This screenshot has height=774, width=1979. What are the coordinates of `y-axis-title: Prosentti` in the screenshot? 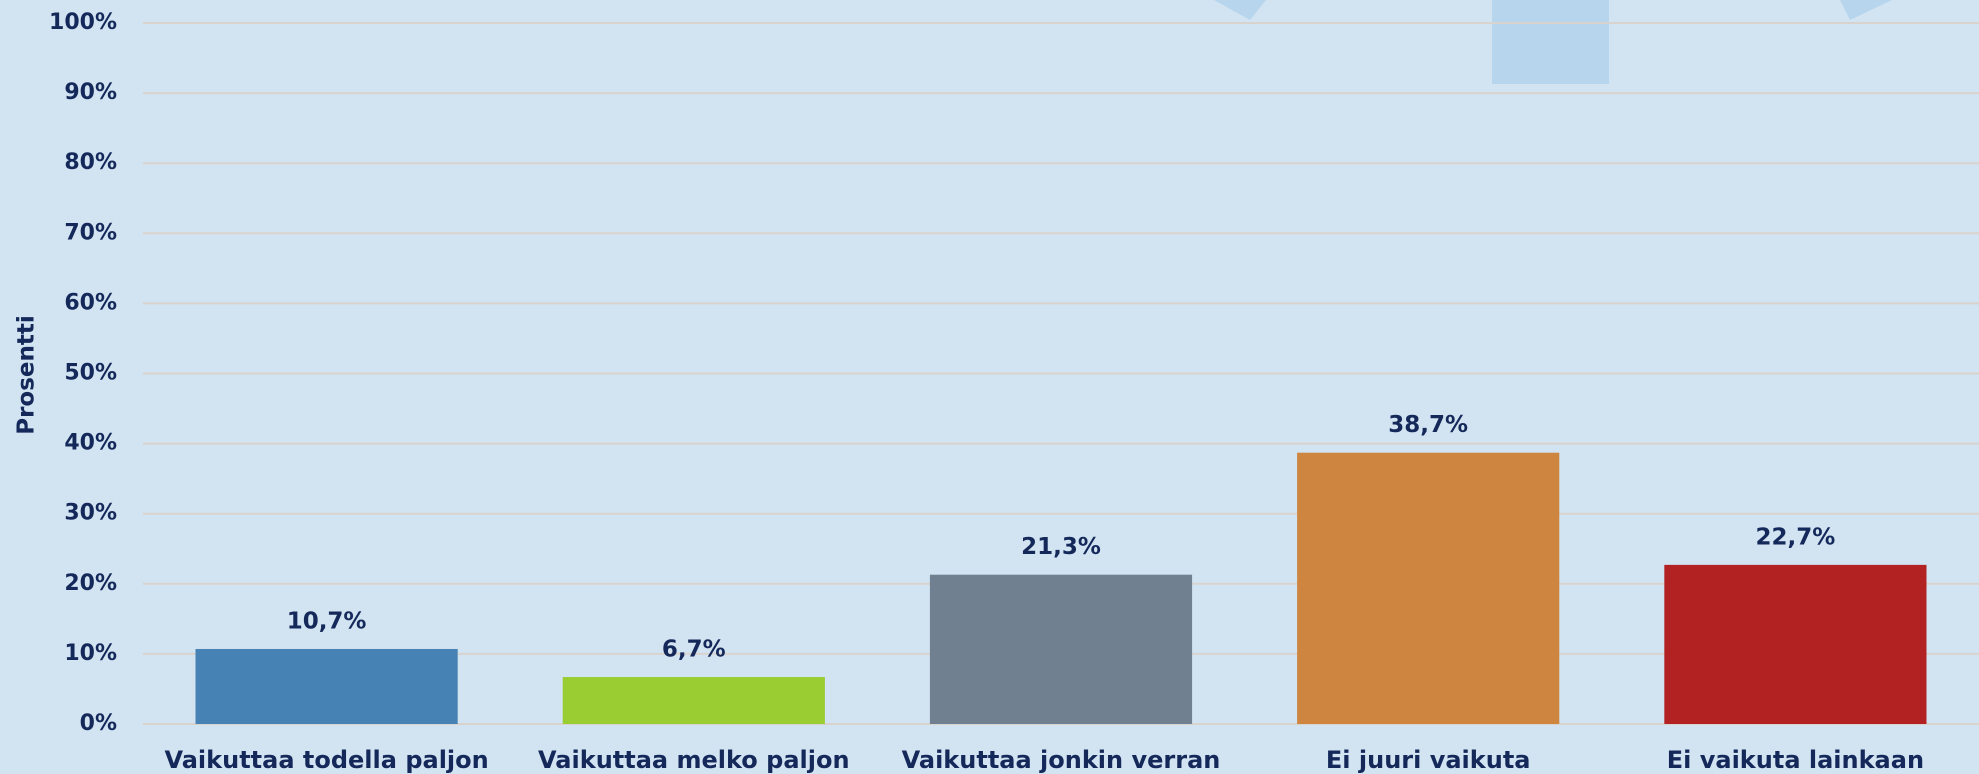 It's located at (27, 375).